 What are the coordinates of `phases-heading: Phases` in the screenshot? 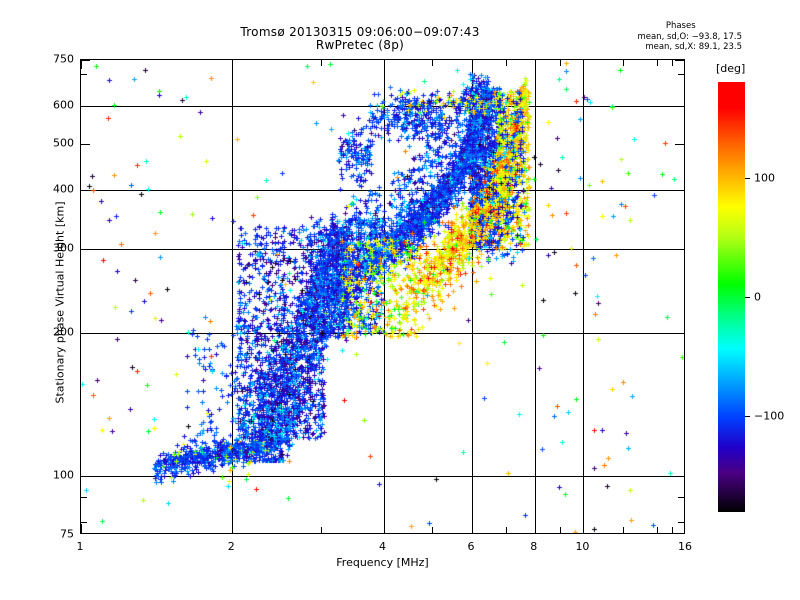 It's located at (680, 26).